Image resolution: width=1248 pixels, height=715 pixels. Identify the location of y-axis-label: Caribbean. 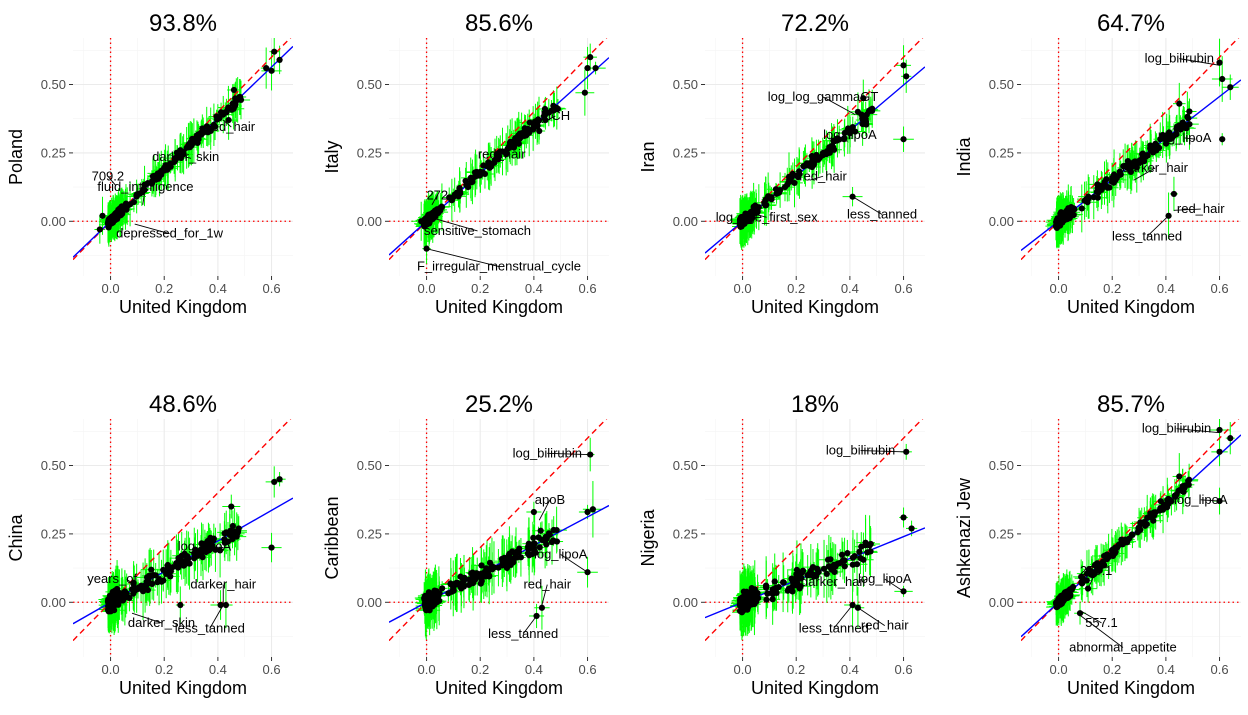
(332, 537).